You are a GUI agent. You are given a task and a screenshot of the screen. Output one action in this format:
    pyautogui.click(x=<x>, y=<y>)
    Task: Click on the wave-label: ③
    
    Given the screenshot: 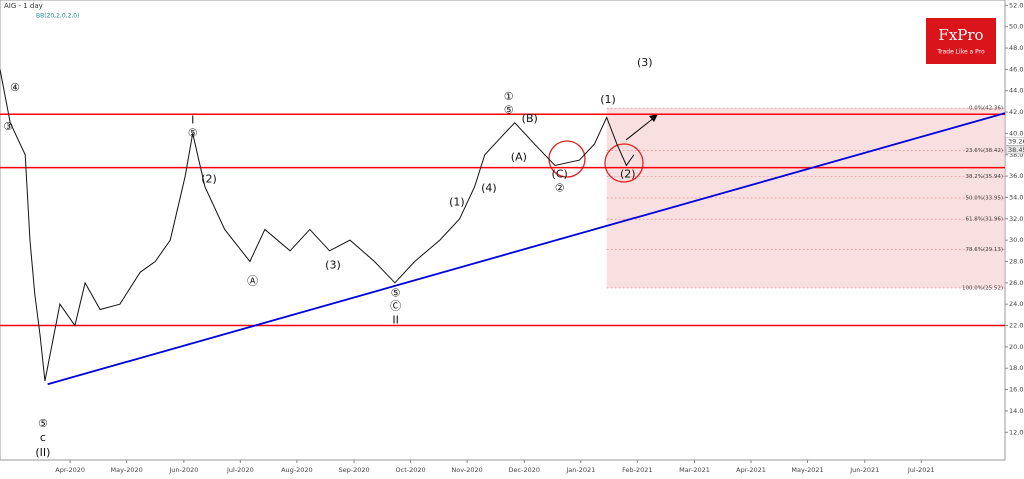 What is the action you would take?
    pyautogui.click(x=8, y=126)
    